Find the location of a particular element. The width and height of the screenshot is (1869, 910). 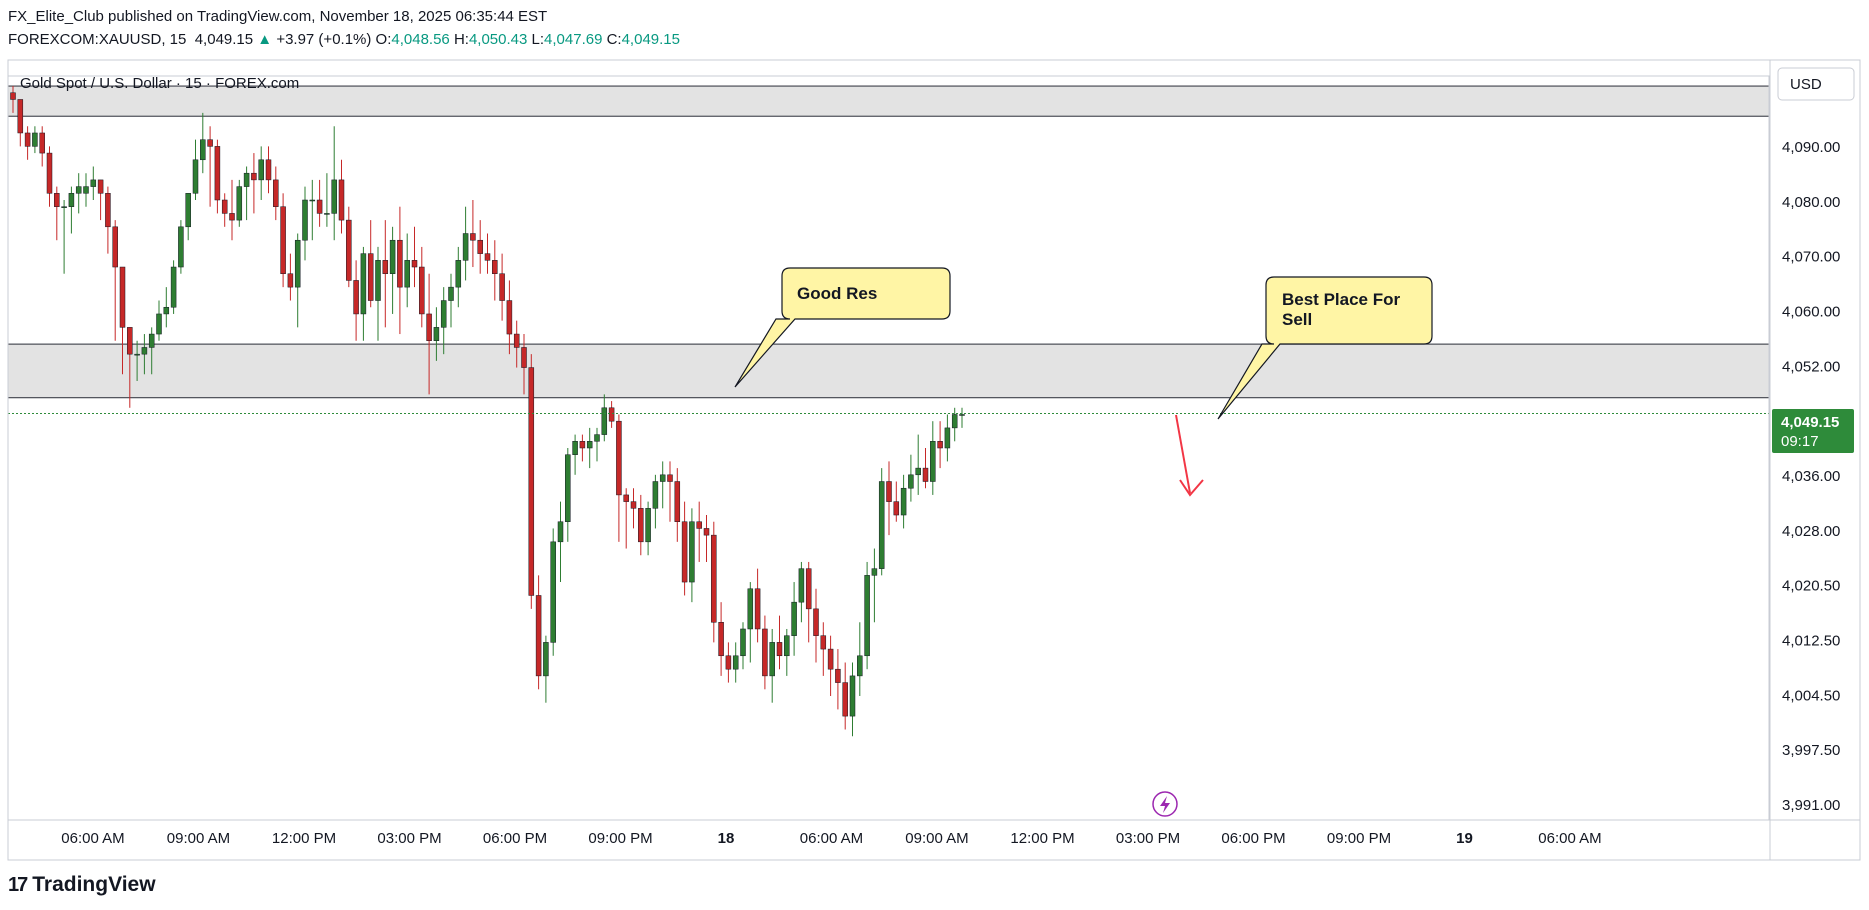

down-arrow-icon is located at coordinates (1189, 455).